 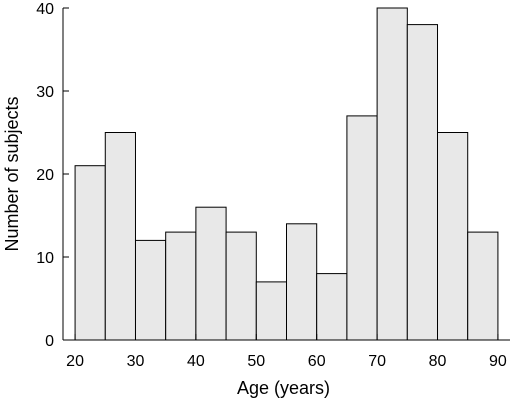 What do you see at coordinates (286, 352) in the screenshot?
I see `x-ticks-group: 20 30 40 50 60 70 80 90` at bounding box center [286, 352].